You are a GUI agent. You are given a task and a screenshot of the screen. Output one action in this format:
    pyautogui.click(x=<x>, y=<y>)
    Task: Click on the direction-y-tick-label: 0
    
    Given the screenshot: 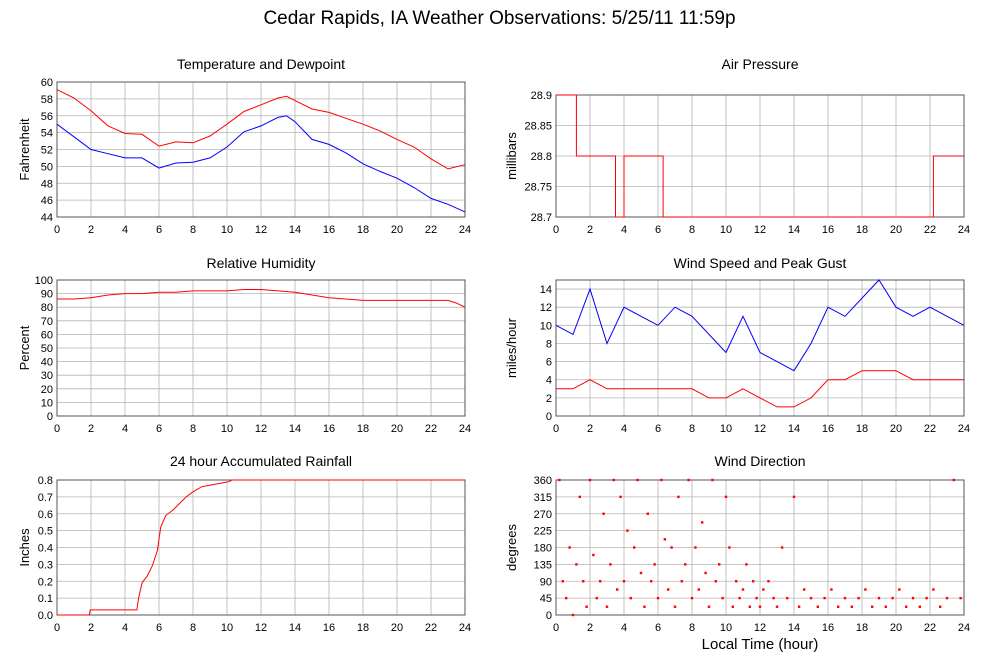 What is the action you would take?
    pyautogui.click(x=549, y=616)
    